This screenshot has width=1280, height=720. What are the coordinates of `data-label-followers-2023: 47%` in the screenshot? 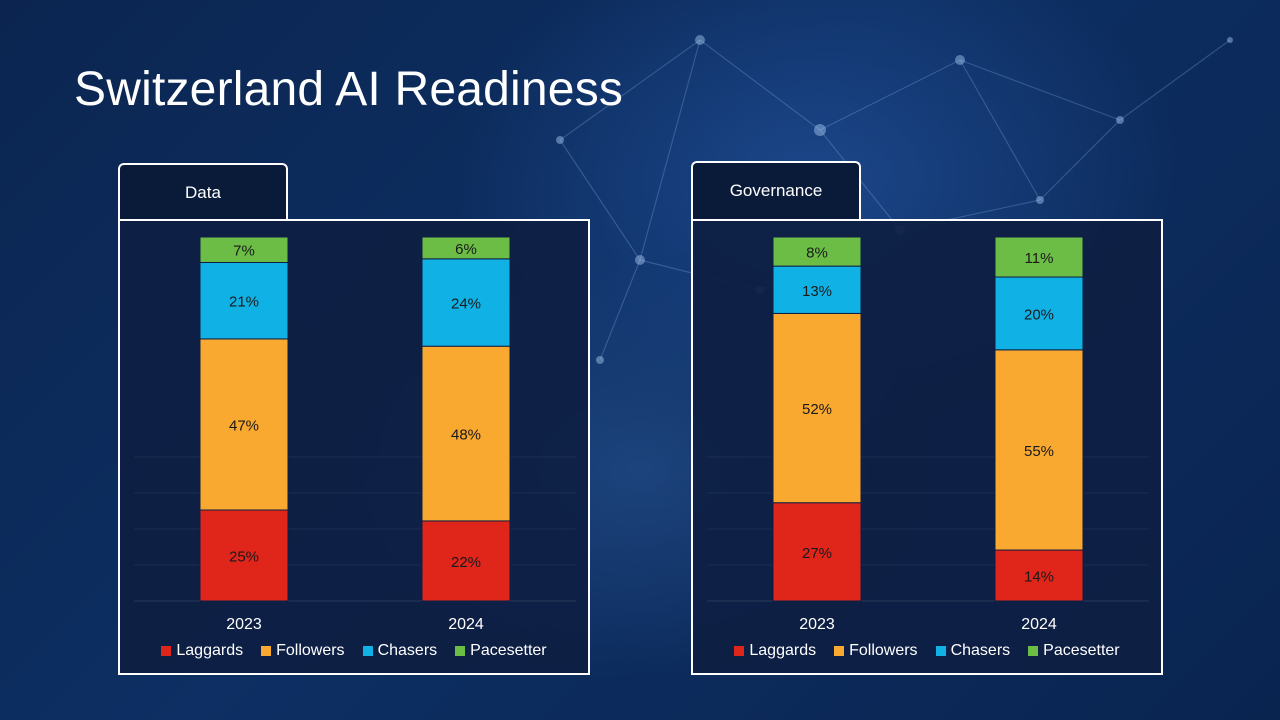 It's located at (244, 425).